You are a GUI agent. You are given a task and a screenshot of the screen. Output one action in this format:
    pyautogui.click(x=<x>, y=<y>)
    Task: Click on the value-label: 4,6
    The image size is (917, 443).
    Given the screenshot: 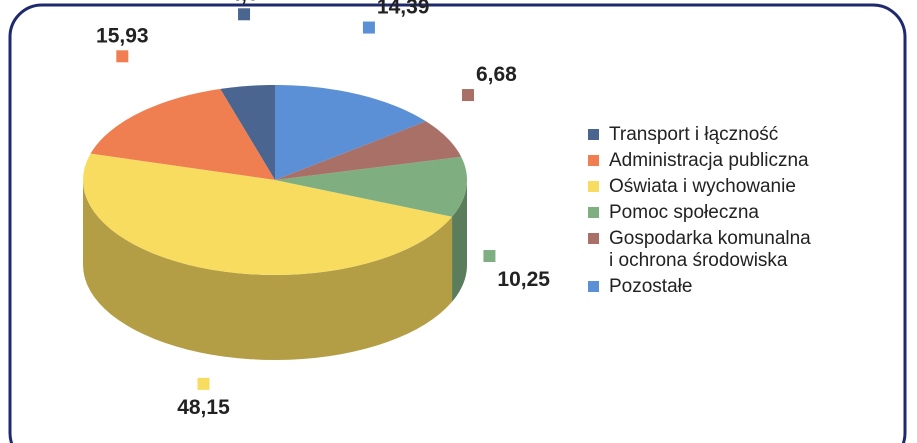 What is the action you would take?
    pyautogui.click(x=243, y=2)
    